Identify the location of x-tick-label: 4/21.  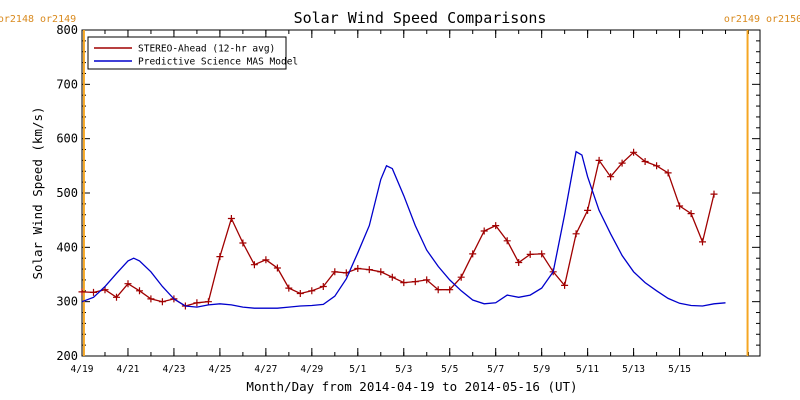
(128, 369).